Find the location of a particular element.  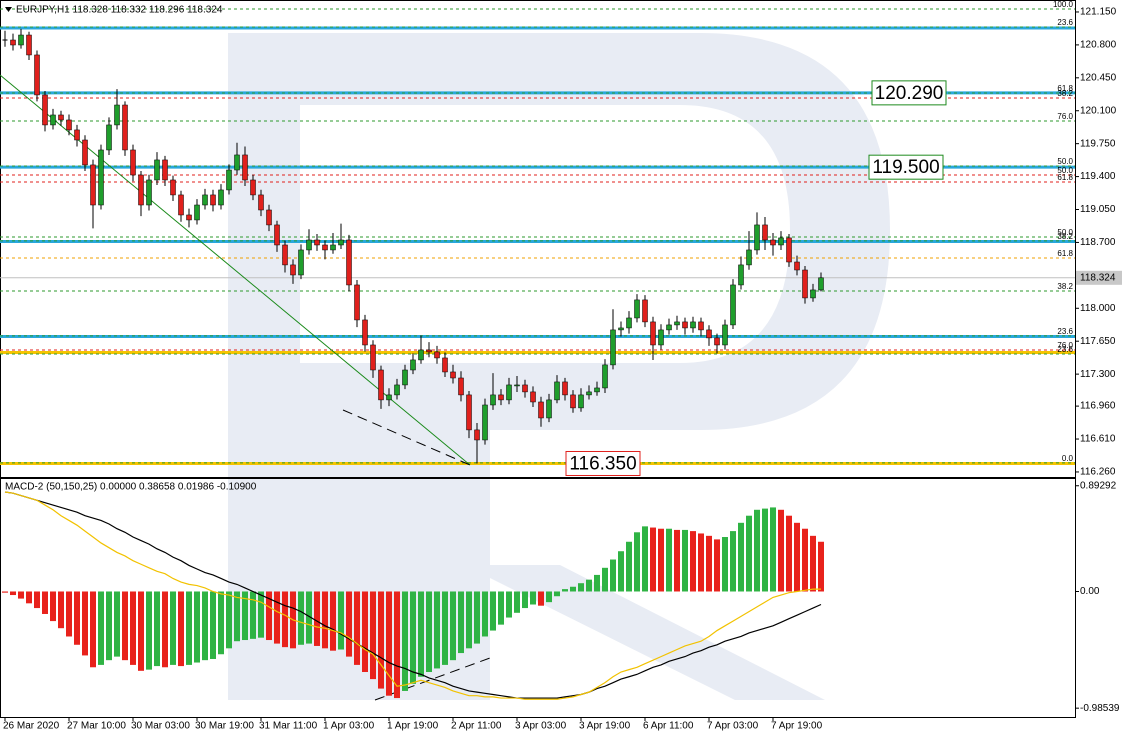

annotation-label: 120.290 is located at coordinates (909, 93).